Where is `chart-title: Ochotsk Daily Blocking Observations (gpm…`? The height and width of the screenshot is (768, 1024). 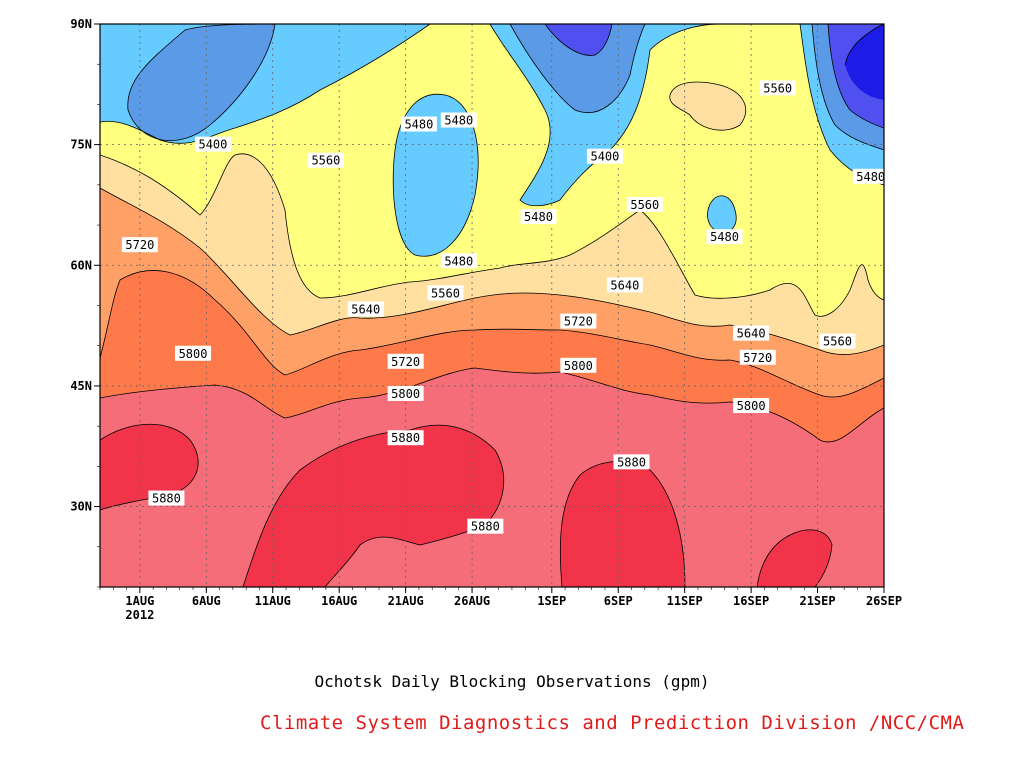
chart-title: Ochotsk Daily Blocking Observations (gpm… is located at coordinates (512, 681).